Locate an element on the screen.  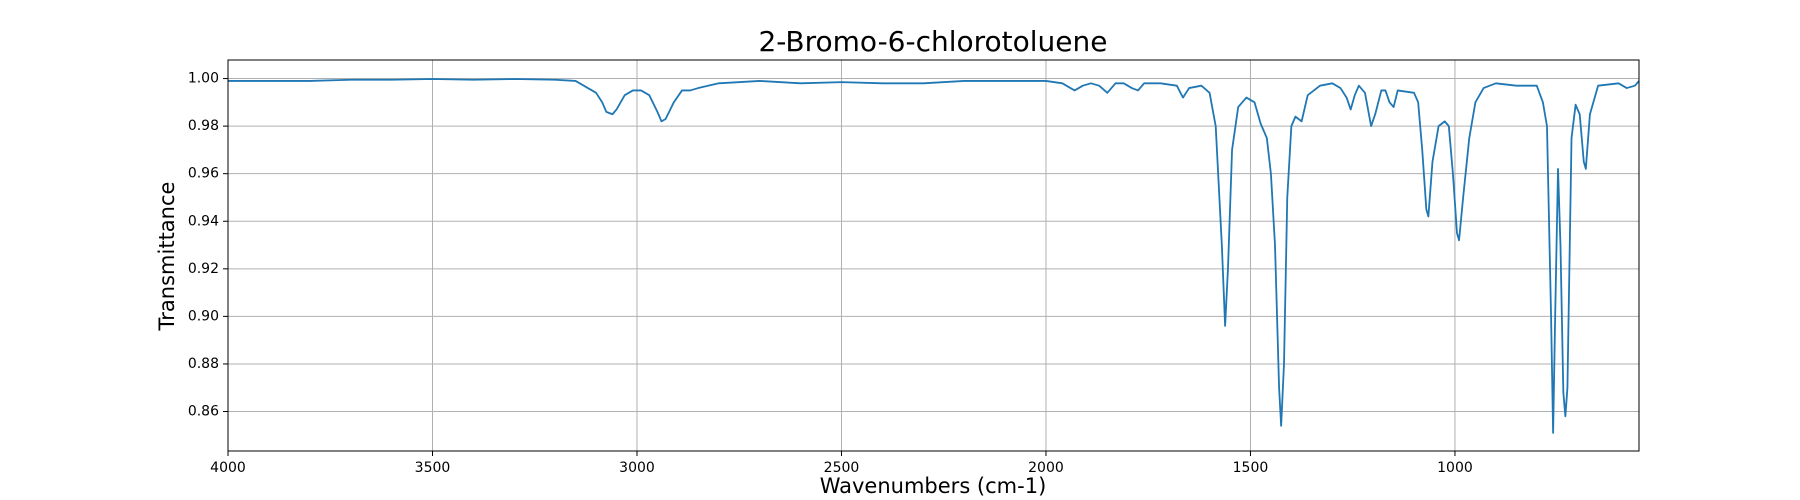
x-tick-label: 4000 is located at coordinates (228, 468).